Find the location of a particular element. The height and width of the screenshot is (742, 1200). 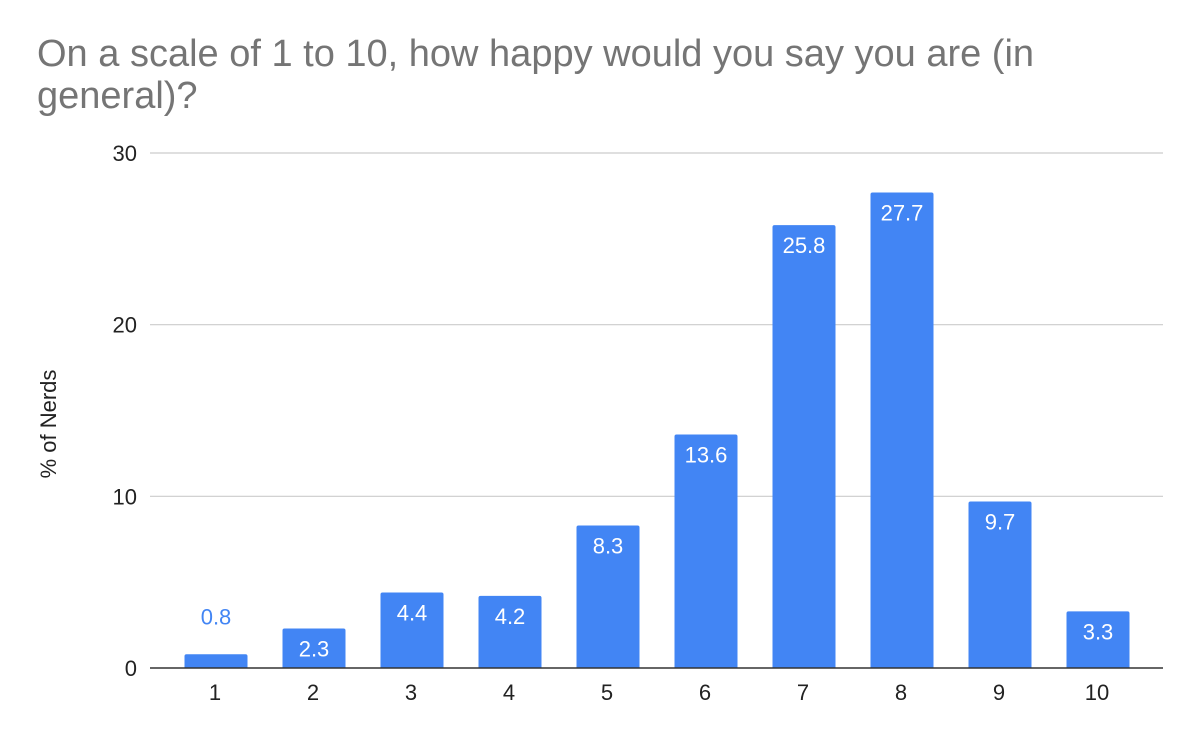

data-label: 13.6 is located at coordinates (706, 455).